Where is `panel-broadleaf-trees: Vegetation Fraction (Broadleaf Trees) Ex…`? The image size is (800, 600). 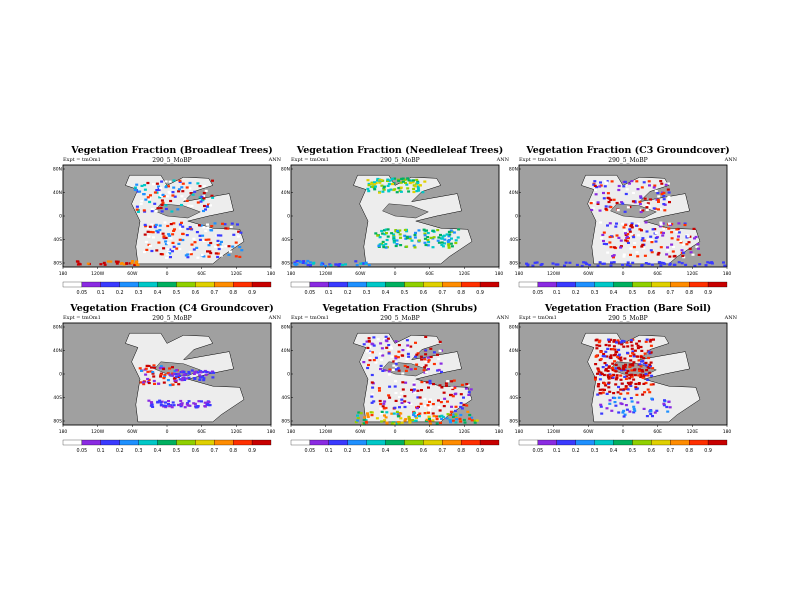 panel-broadleaf-trees: Vegetation Fraction (Broadleaf Trees) Ex… is located at coordinates (170, 232).